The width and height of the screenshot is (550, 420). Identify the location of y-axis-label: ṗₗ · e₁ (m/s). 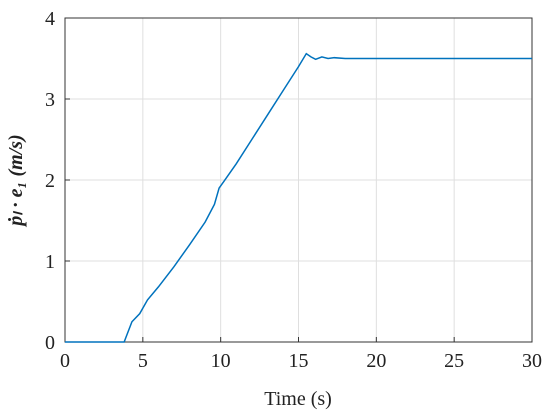
(16, 180).